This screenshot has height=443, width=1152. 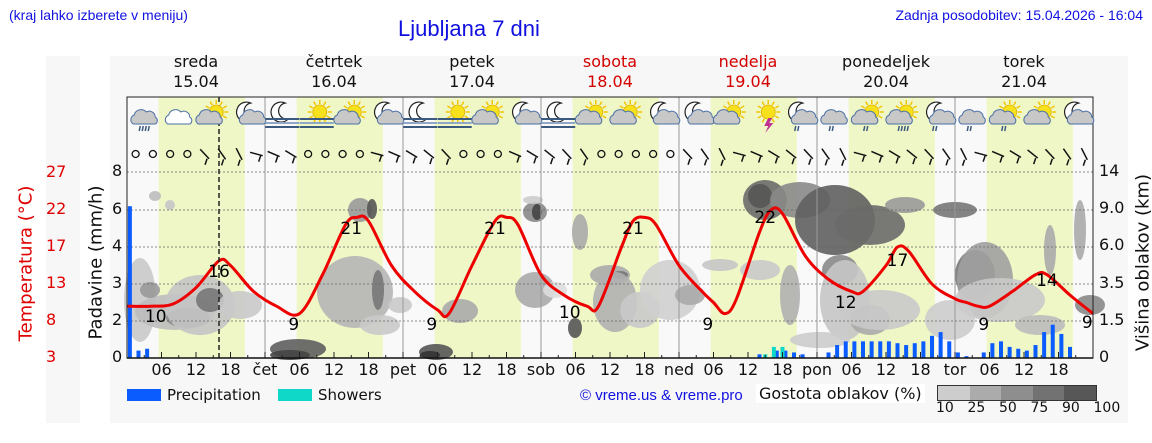 What do you see at coordinates (56, 171) in the screenshot?
I see `temperature-tick: 27` at bounding box center [56, 171].